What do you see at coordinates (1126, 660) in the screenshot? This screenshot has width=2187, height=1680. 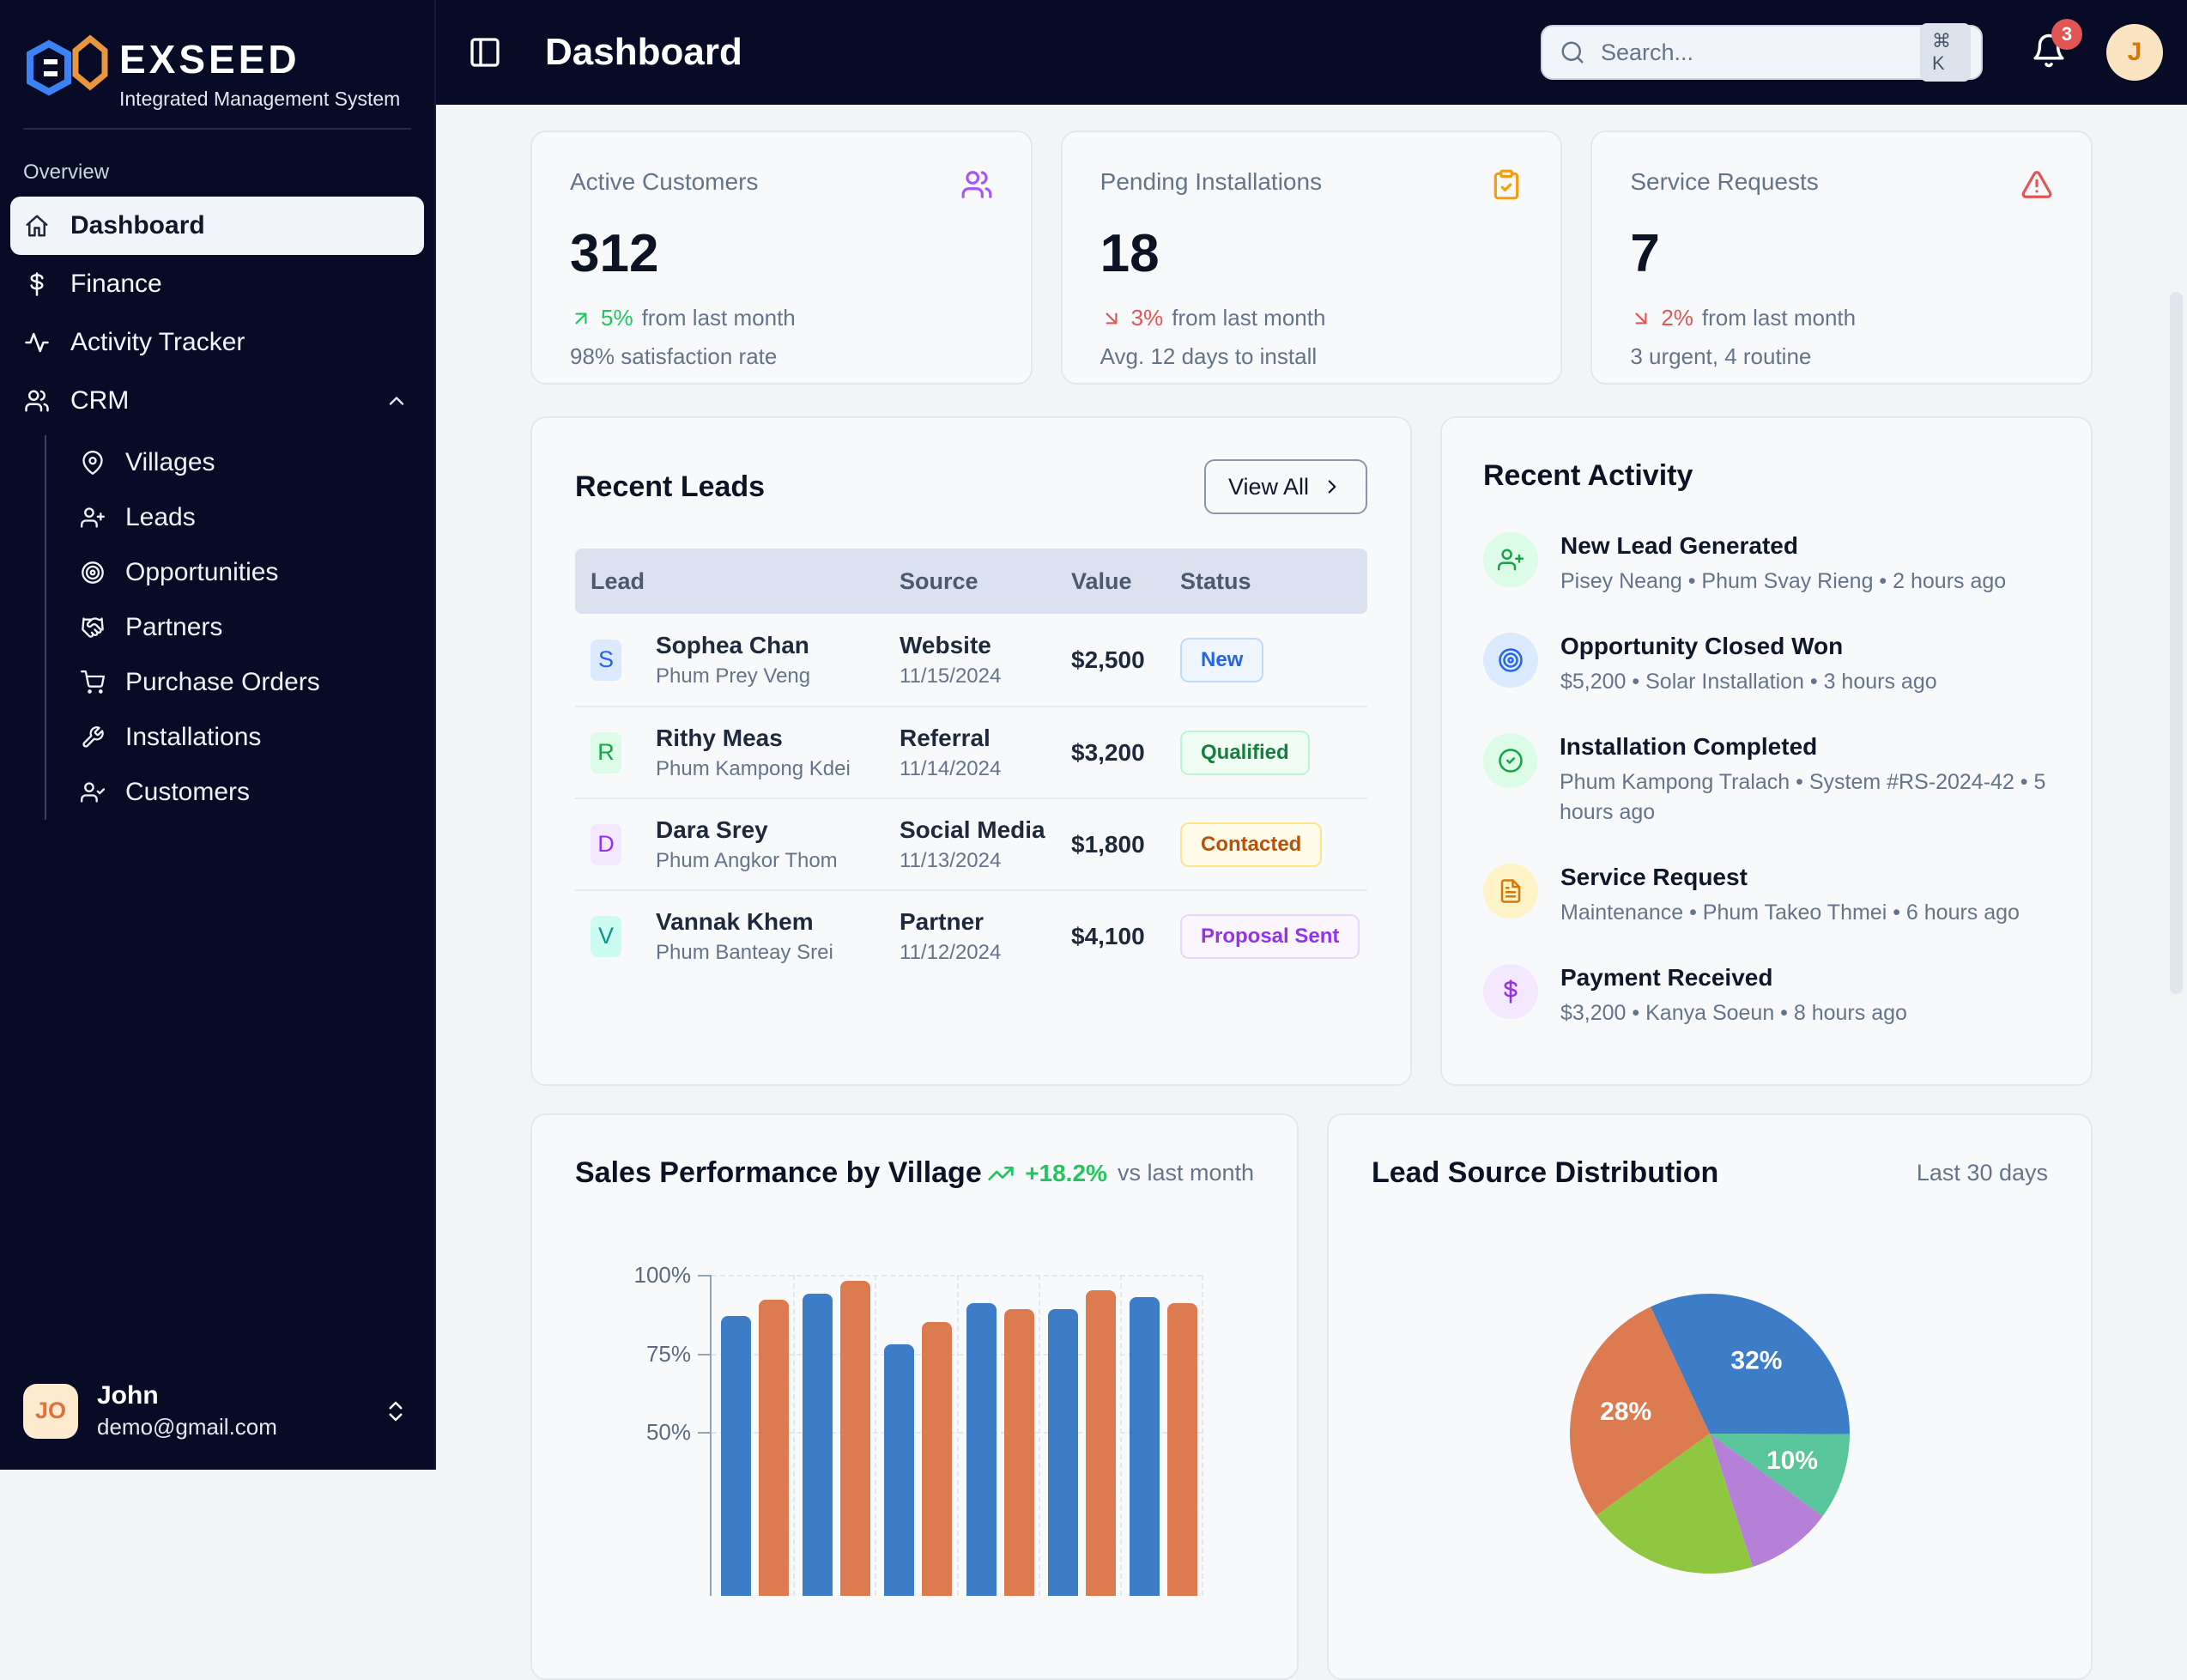 I see `lead-value: $2,500` at bounding box center [1126, 660].